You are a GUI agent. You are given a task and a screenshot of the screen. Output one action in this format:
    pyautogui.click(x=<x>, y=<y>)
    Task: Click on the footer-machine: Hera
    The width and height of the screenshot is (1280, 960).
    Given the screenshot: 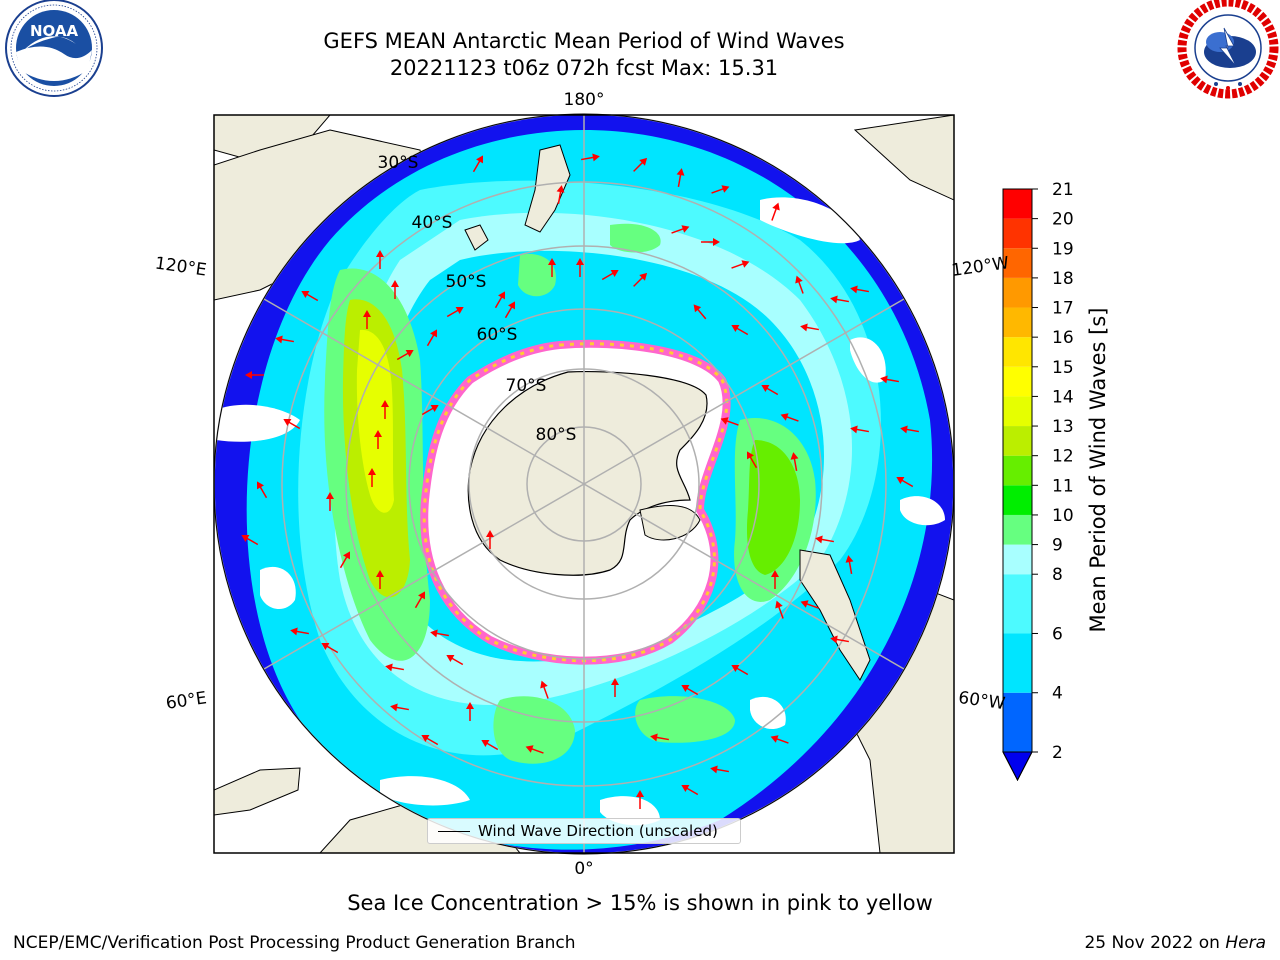 What is the action you would take?
    pyautogui.click(x=1245, y=943)
    